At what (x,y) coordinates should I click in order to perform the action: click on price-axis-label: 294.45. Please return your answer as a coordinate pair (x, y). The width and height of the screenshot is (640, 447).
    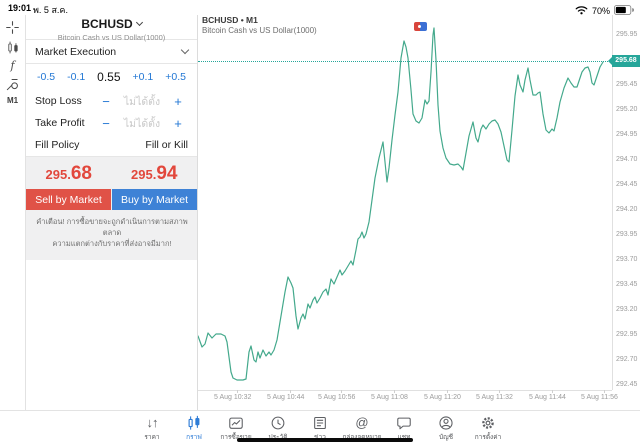
    Looking at the image, I should click on (627, 184).